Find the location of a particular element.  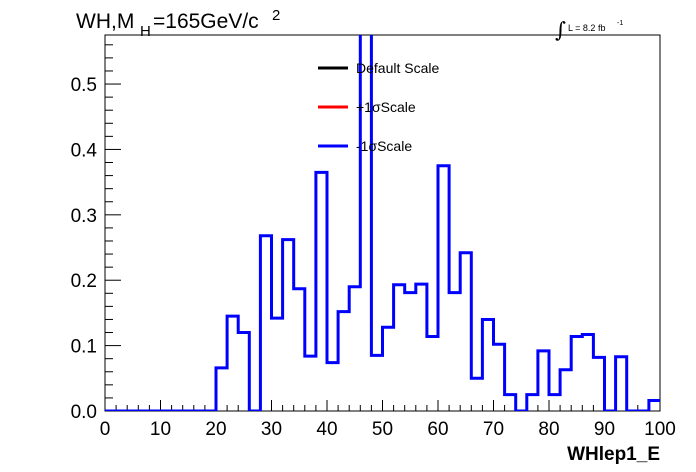

x-tick-label: 70 is located at coordinates (493, 429).